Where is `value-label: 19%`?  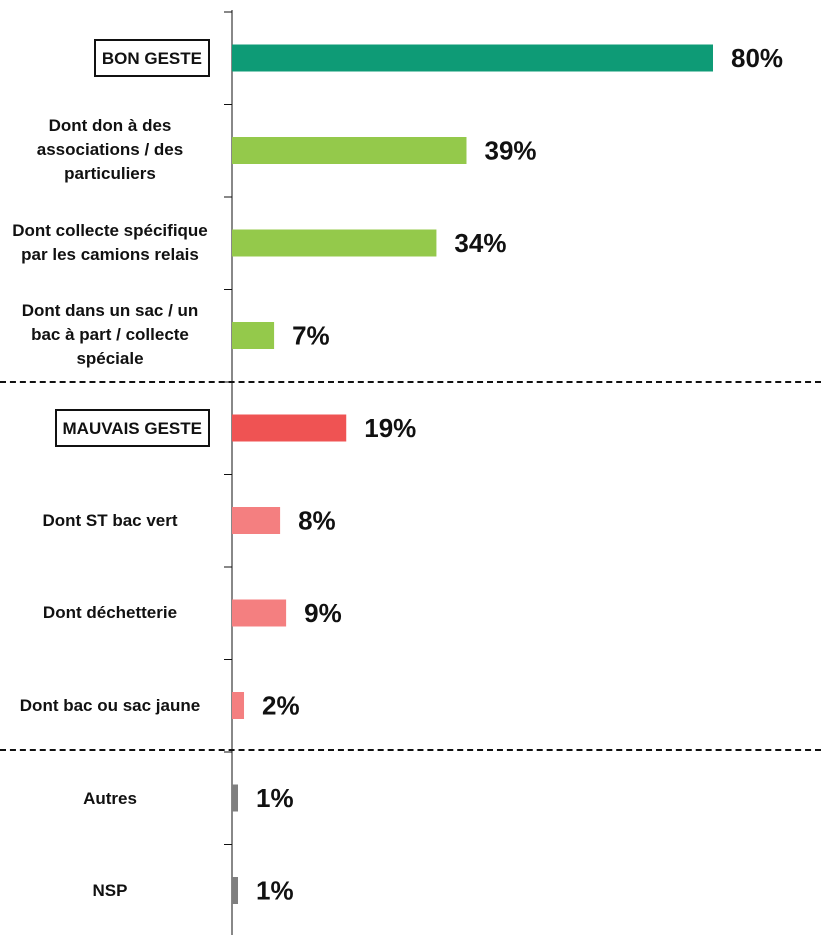
value-label: 19% is located at coordinates (390, 428).